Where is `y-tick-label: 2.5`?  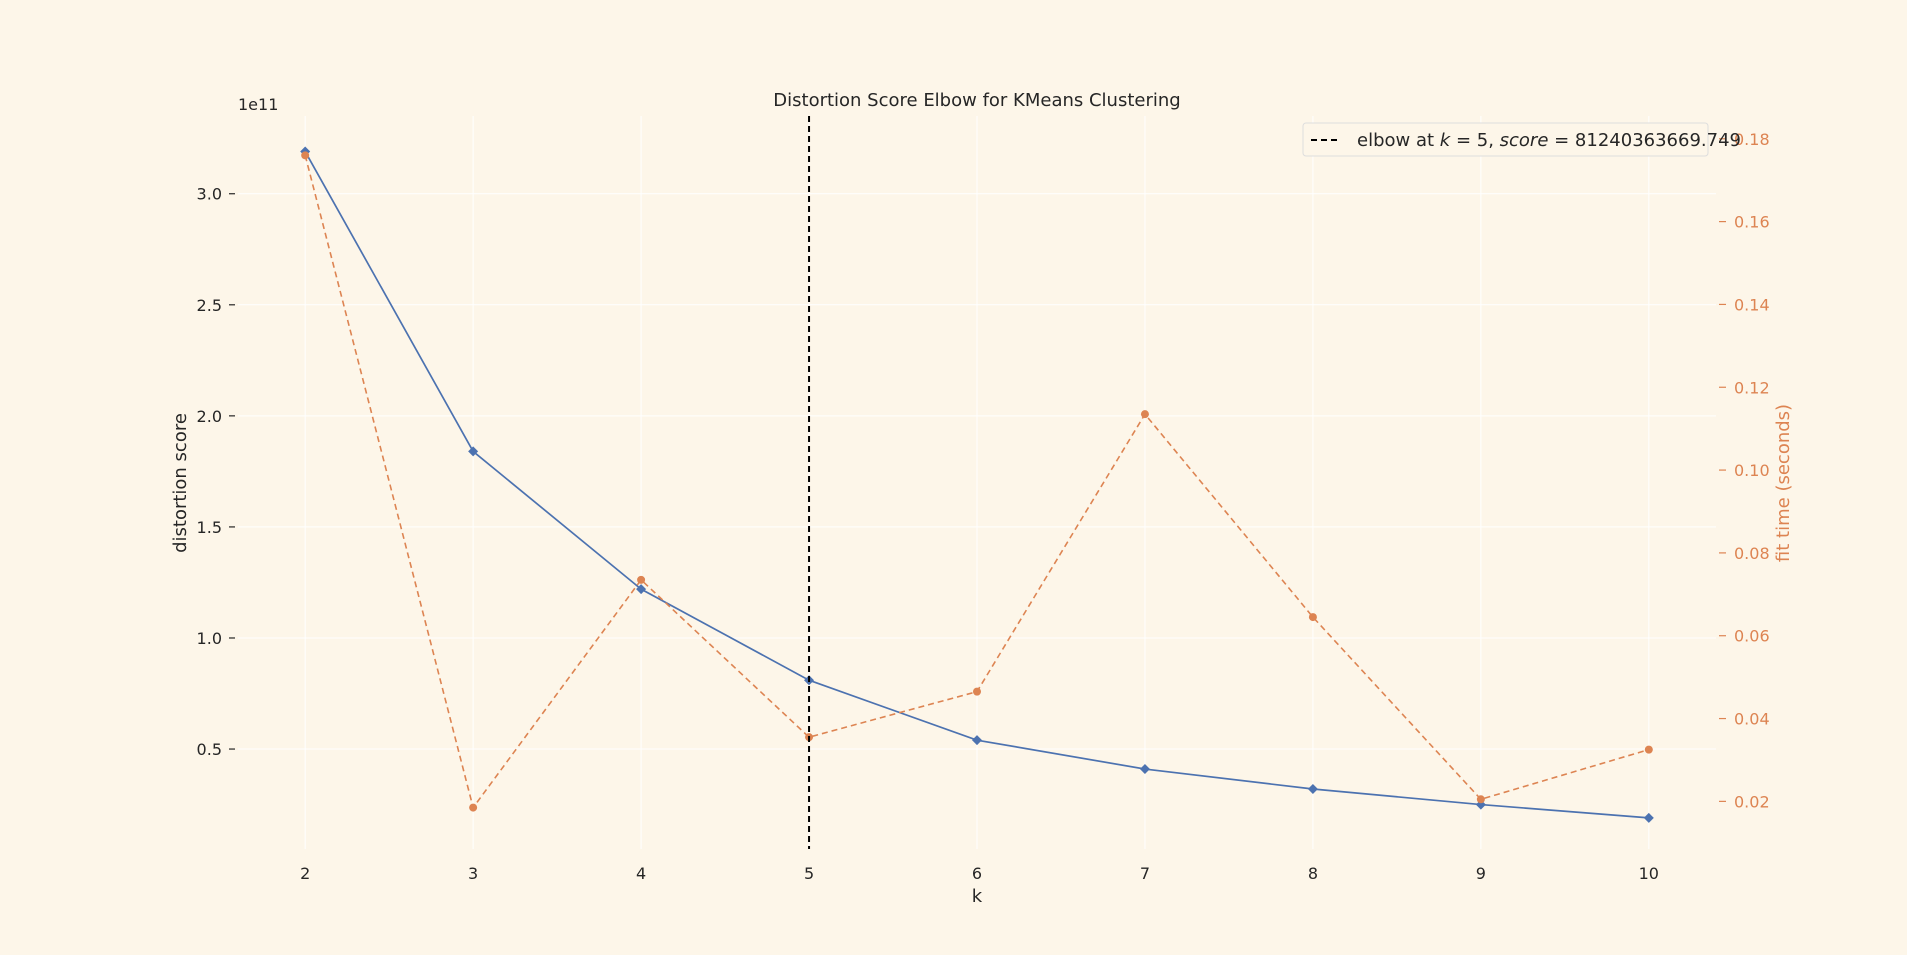 y-tick-label: 2.5 is located at coordinates (209, 305).